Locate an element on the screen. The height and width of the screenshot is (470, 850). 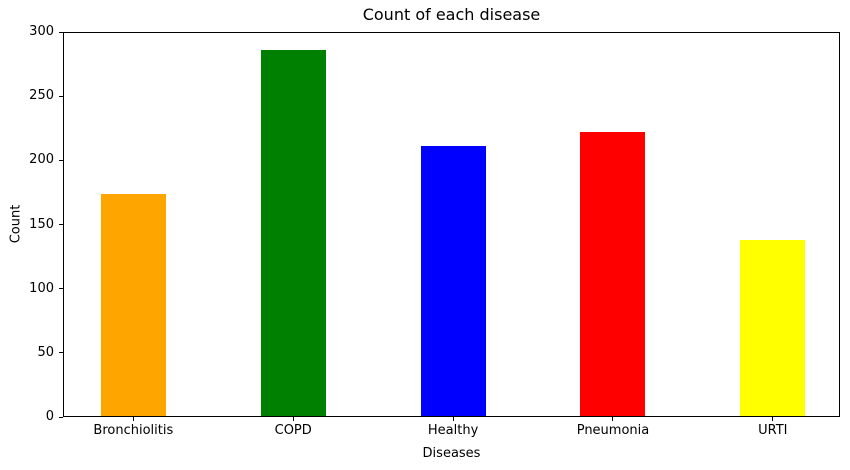
x-tick-label-healthy: Healthy is located at coordinates (453, 430).